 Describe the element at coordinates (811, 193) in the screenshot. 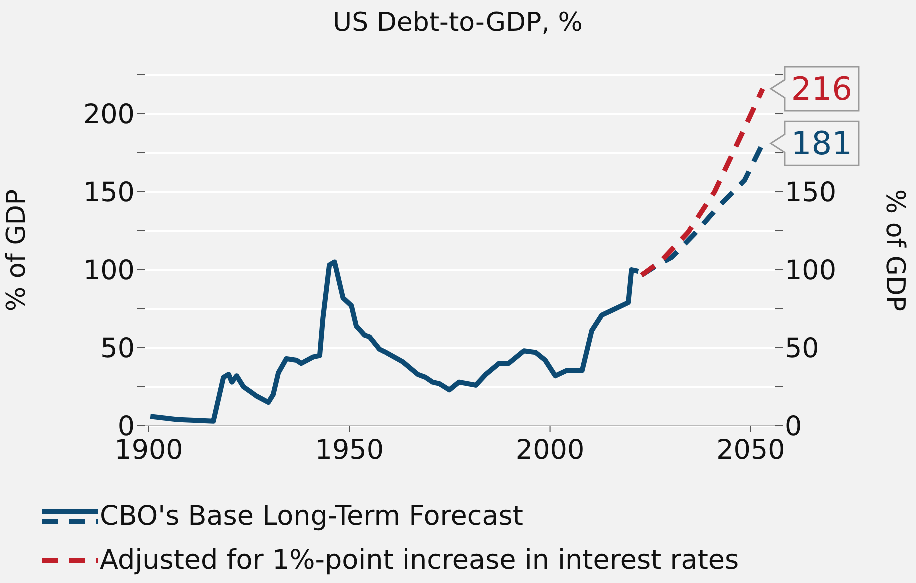

I see `y2-tick-label: 150` at that location.